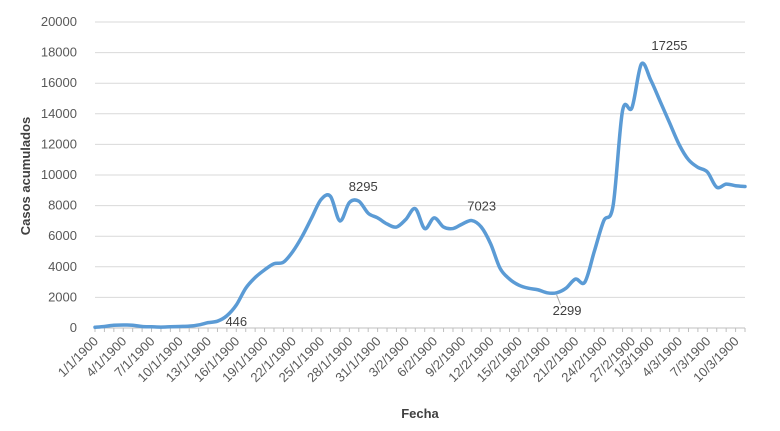 The height and width of the screenshot is (431, 780). I want to click on data-label: 446, so click(236, 321).